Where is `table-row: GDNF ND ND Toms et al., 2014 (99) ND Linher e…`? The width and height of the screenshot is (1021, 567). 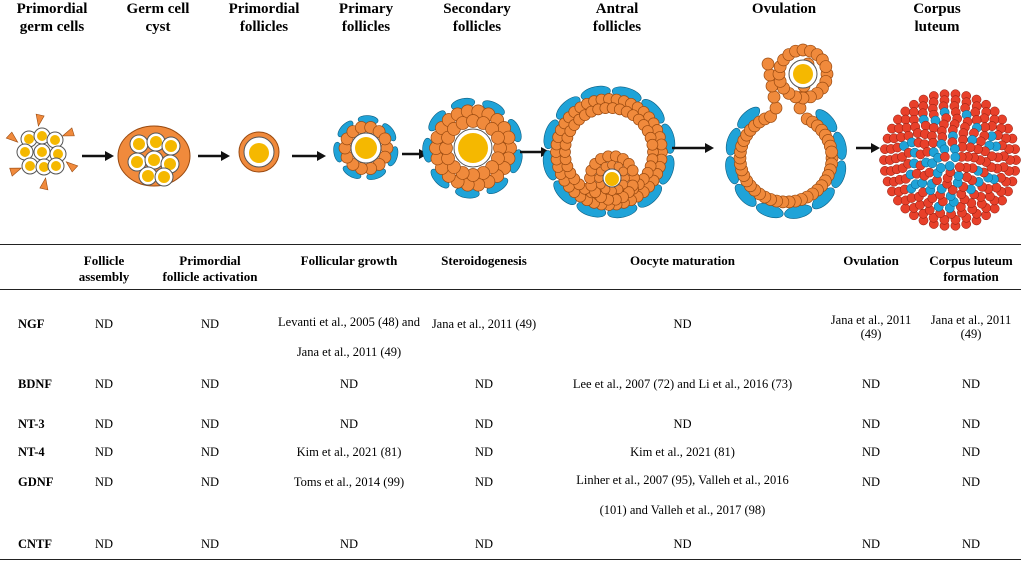 table-row: GDNF ND ND Toms et al., 2014 (99) ND Linher e… is located at coordinates (510, 496).